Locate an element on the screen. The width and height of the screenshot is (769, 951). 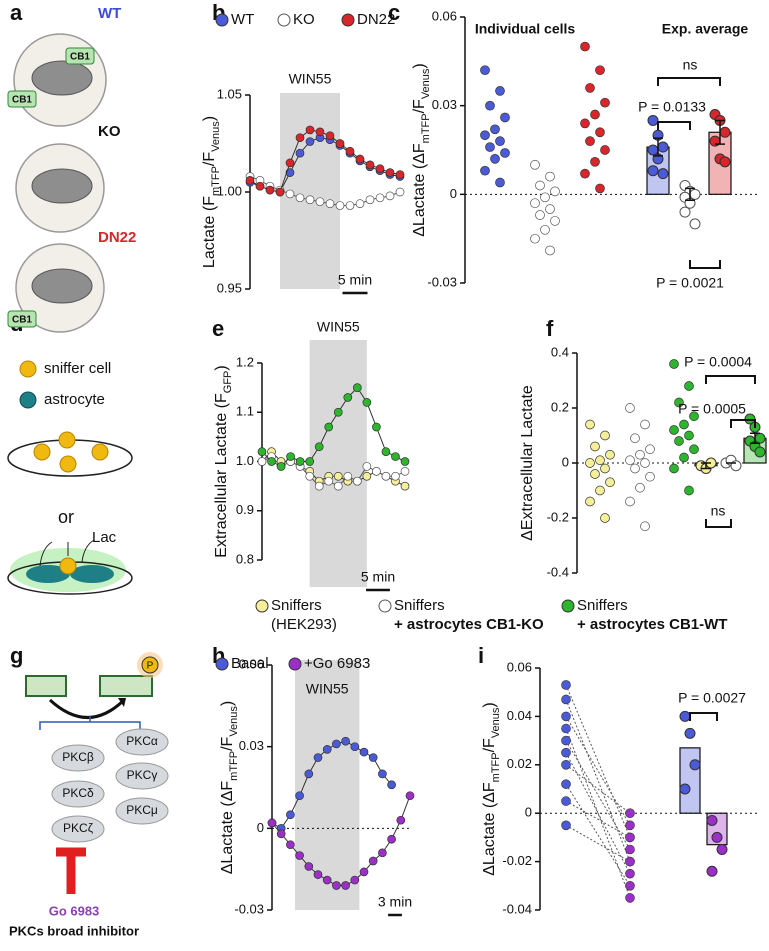
y-tick-label: 0.04 is located at coordinates (519, 715).